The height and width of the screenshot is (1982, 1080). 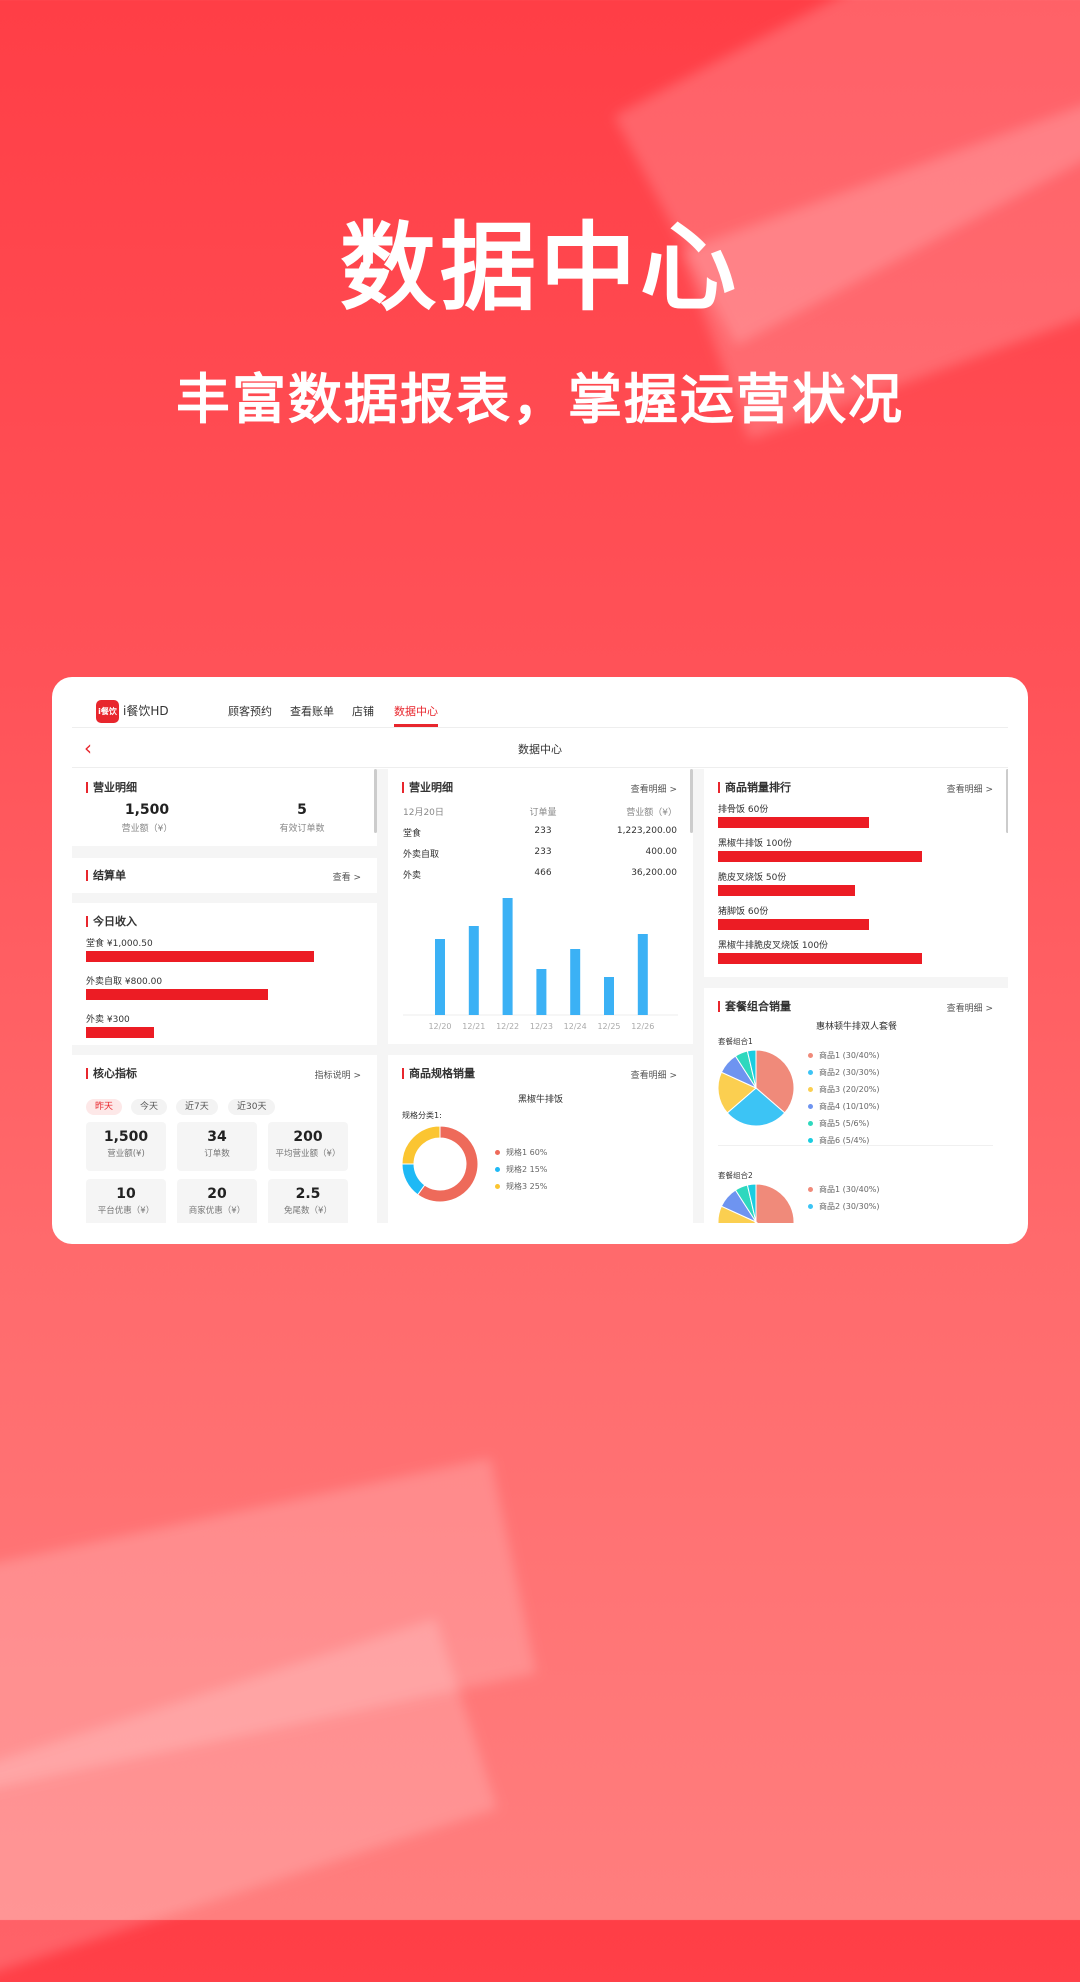 I want to click on ranking-label: 黑椒牛排饭 100份, so click(x=755, y=844).